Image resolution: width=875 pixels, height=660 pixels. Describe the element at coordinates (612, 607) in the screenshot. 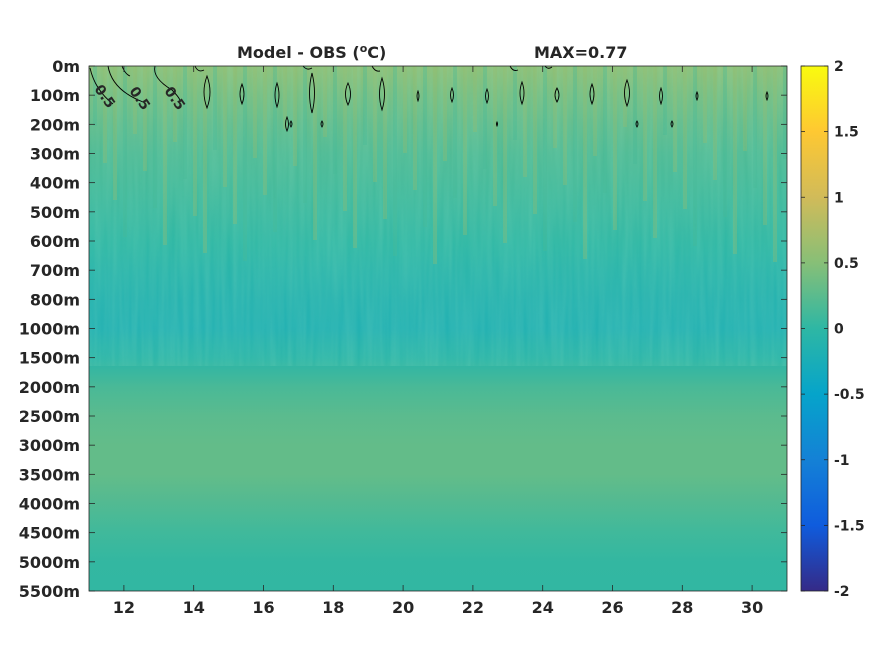

I see `x-tick-label: 26` at that location.